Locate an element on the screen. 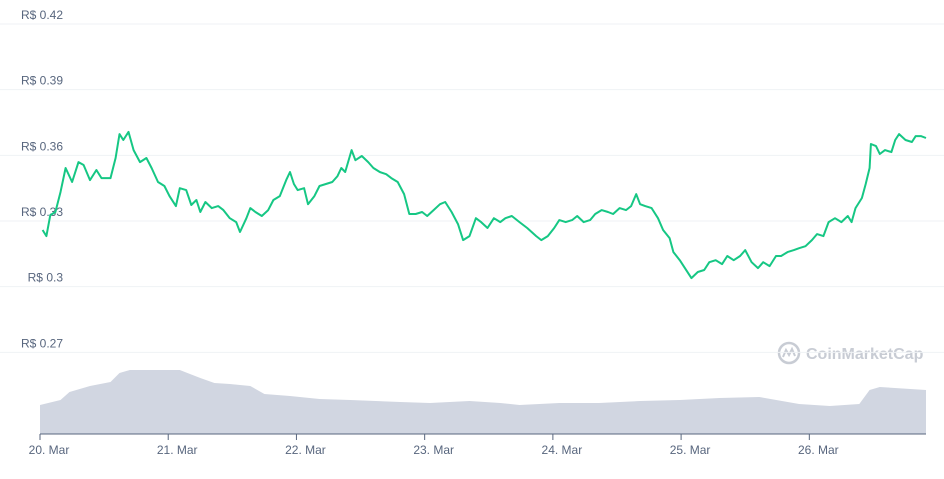 This screenshot has height=479, width=944. watermark-logo is located at coordinates (789, 353).